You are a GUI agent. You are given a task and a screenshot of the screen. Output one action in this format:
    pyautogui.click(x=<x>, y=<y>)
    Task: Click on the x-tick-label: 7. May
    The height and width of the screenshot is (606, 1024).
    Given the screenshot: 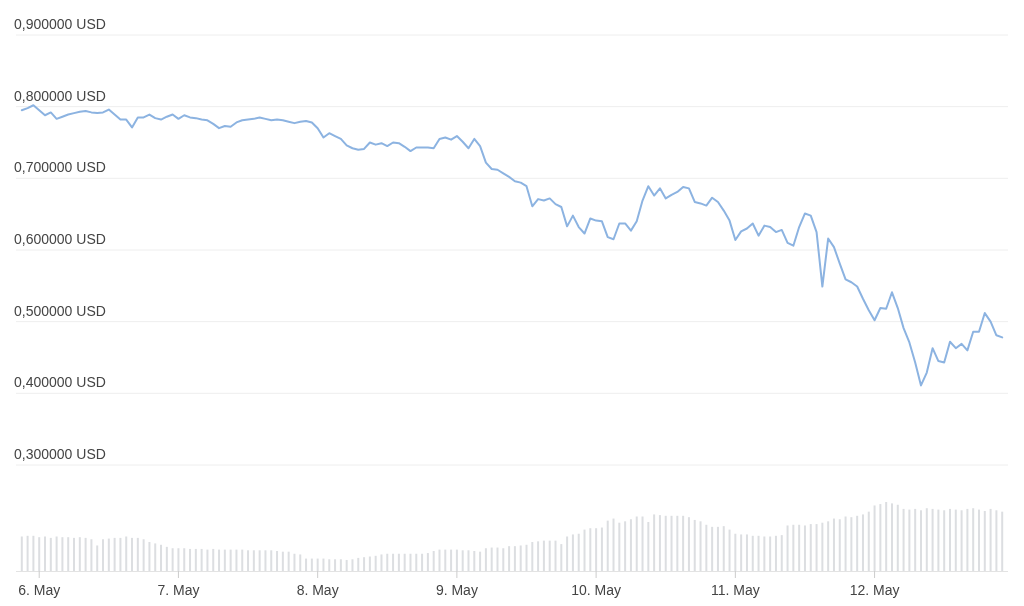 What is the action you would take?
    pyautogui.click(x=178, y=590)
    